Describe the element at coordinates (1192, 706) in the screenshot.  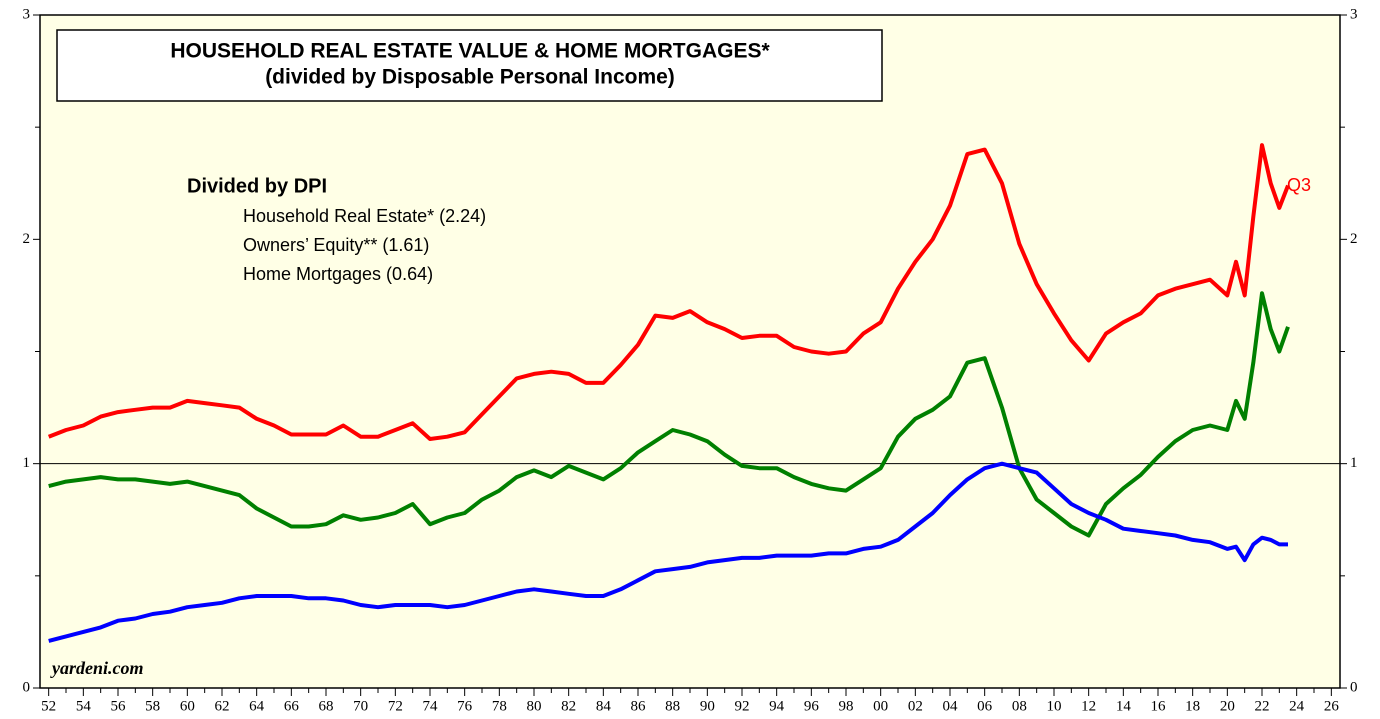
I see `x-tick-label: 18` at that location.